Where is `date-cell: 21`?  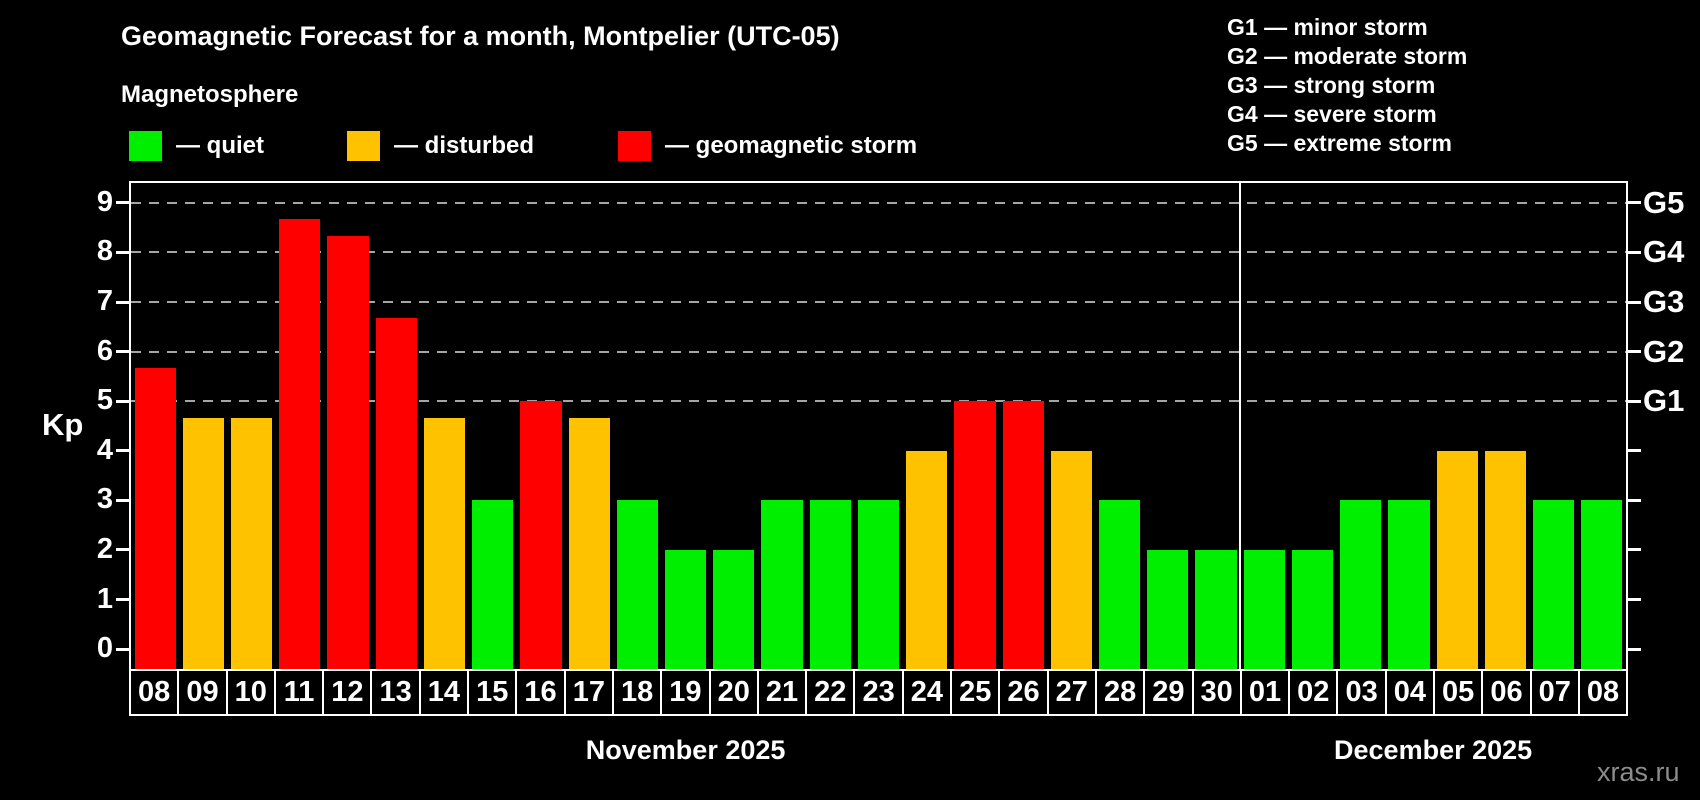
date-cell: 21 is located at coordinates (782, 692).